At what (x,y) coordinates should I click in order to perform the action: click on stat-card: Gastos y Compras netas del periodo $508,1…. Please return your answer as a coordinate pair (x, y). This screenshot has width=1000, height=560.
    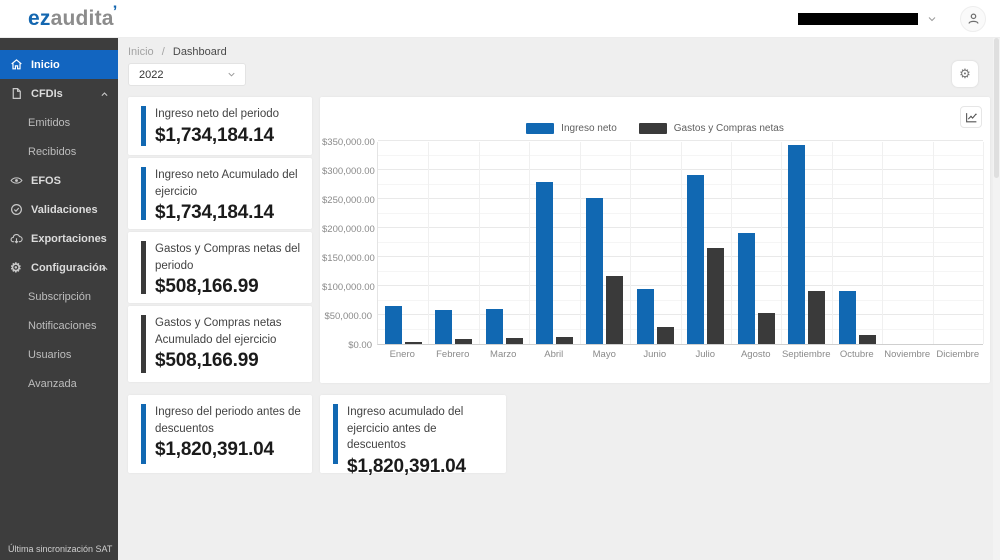
    Looking at the image, I should click on (220, 267).